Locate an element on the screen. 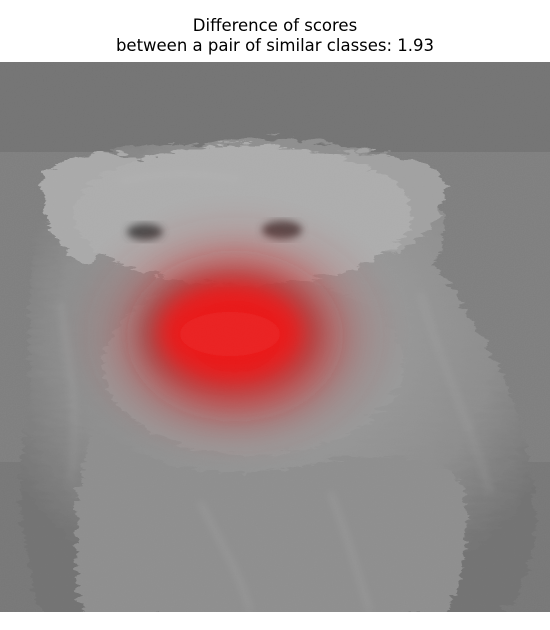 Image resolution: width=550 pixels, height=630 pixels. title-line-1: Difference of scores is located at coordinates (275, 25).